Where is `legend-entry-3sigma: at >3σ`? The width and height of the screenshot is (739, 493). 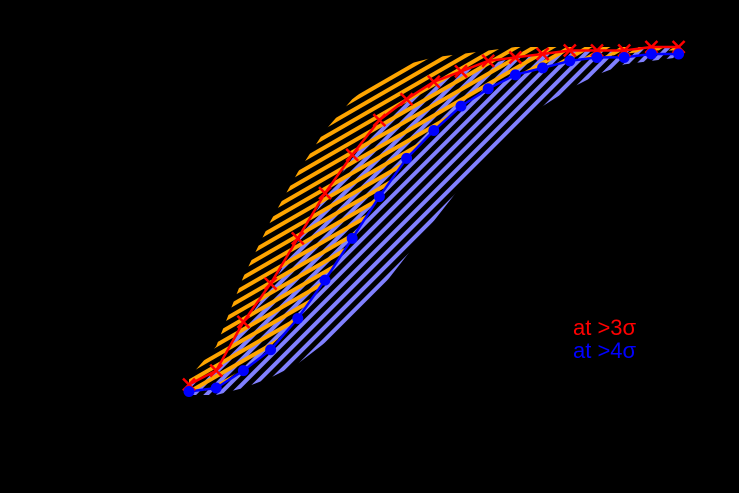
legend-entry-3sigma: at >3σ is located at coordinates (605, 327).